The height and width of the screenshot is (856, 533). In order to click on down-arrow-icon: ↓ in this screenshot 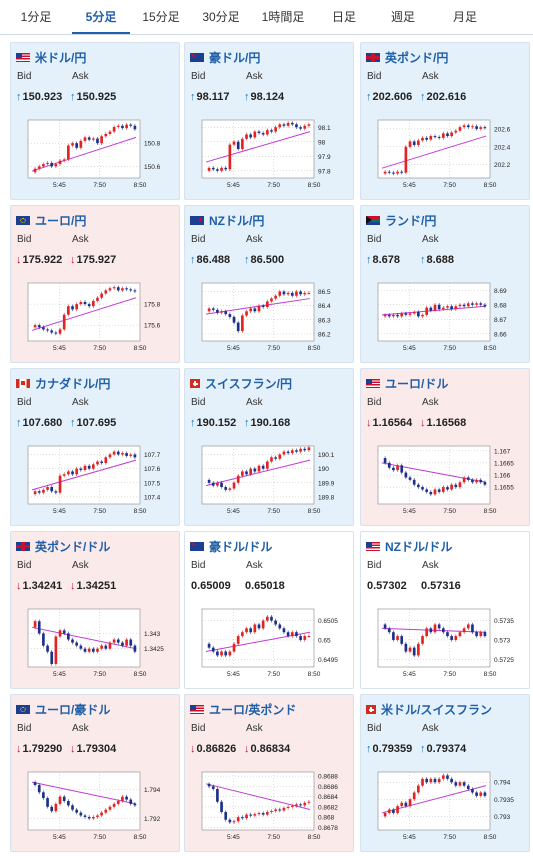, I will do `click(247, 749)`.